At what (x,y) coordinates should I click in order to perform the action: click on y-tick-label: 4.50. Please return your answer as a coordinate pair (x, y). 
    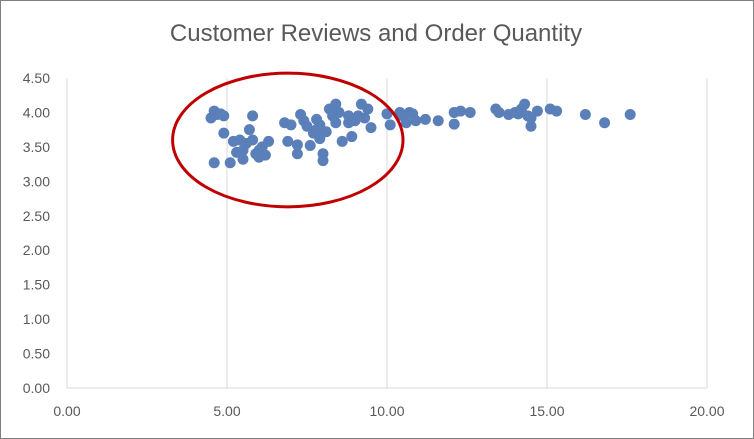
    Looking at the image, I should click on (36, 78).